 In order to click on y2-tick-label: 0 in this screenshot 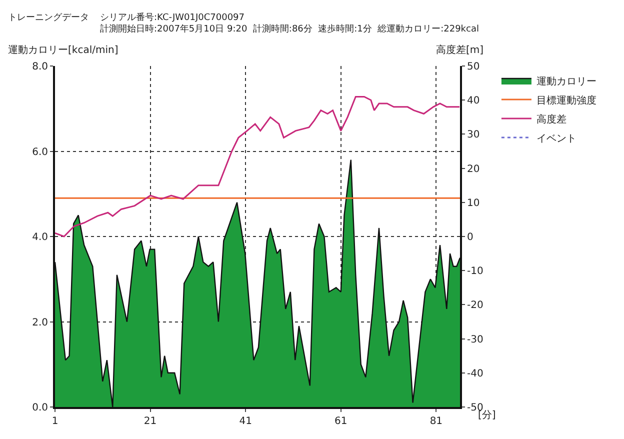, I will do `click(470, 237)`.